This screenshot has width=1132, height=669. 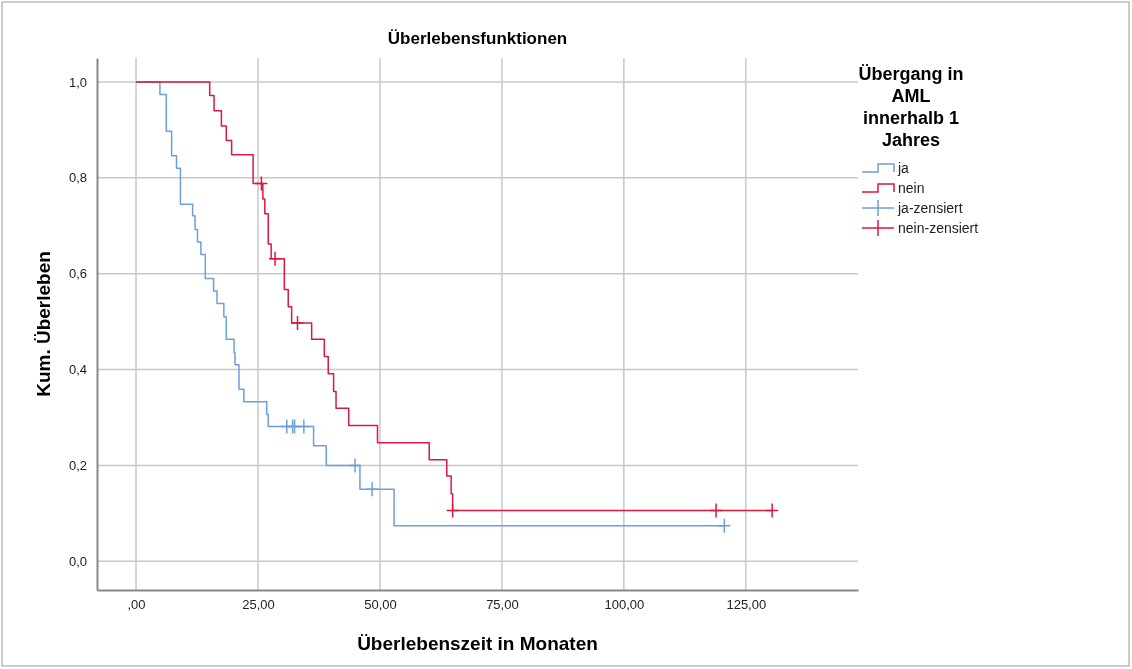 I want to click on x-tick-label: 50,00, so click(x=380, y=605).